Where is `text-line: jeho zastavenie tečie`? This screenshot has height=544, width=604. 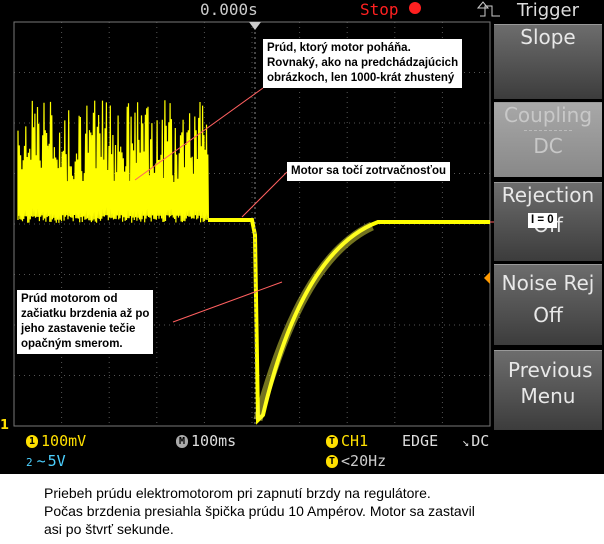 text-line: jeho zastavenie tečie is located at coordinates (78, 329).